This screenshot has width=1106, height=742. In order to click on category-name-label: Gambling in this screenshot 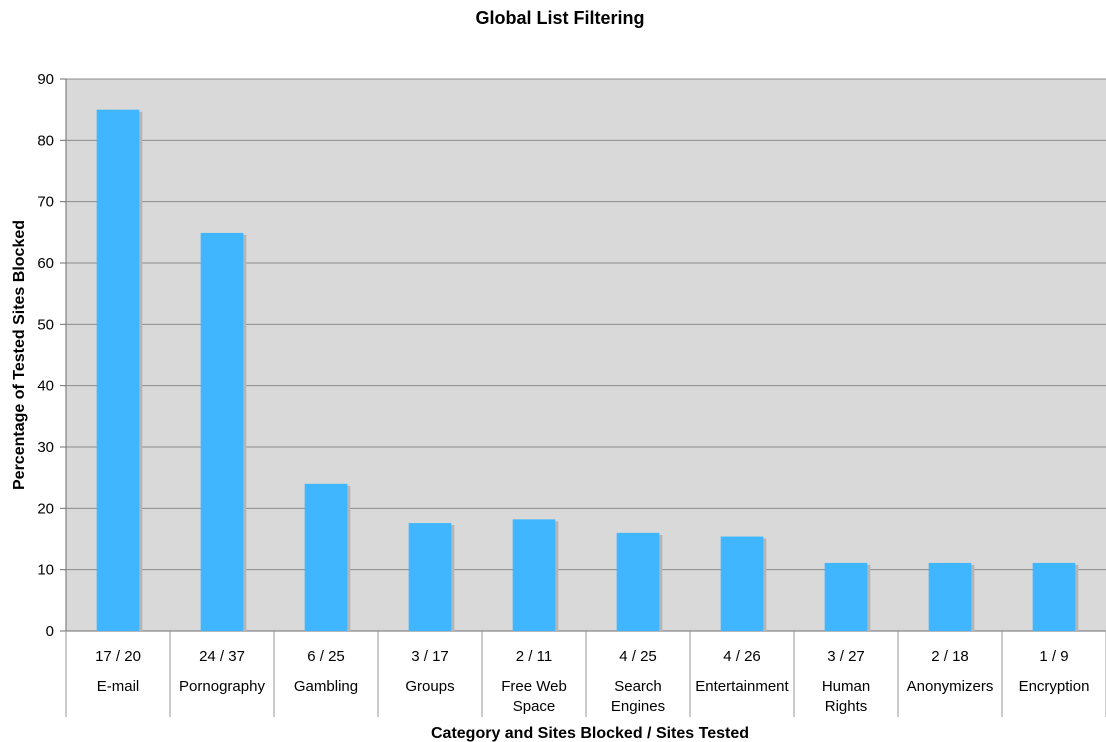, I will do `click(326, 686)`.